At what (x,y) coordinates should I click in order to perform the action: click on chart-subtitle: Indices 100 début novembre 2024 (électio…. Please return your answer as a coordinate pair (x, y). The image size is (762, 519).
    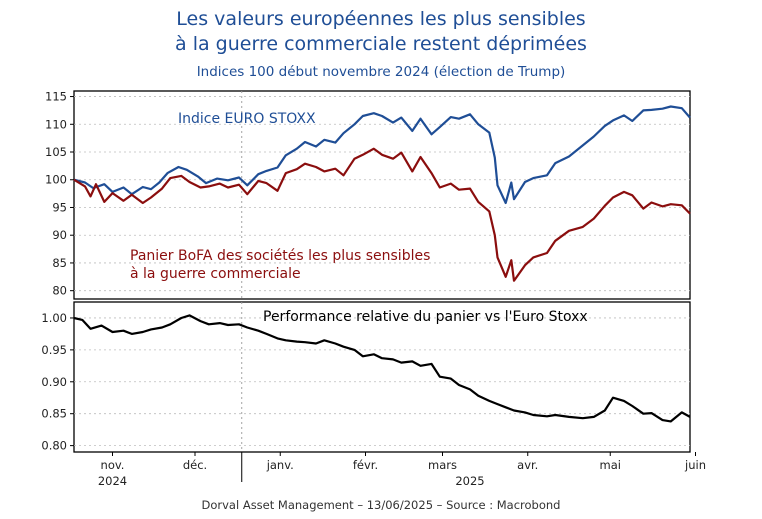
    Looking at the image, I should click on (381, 72).